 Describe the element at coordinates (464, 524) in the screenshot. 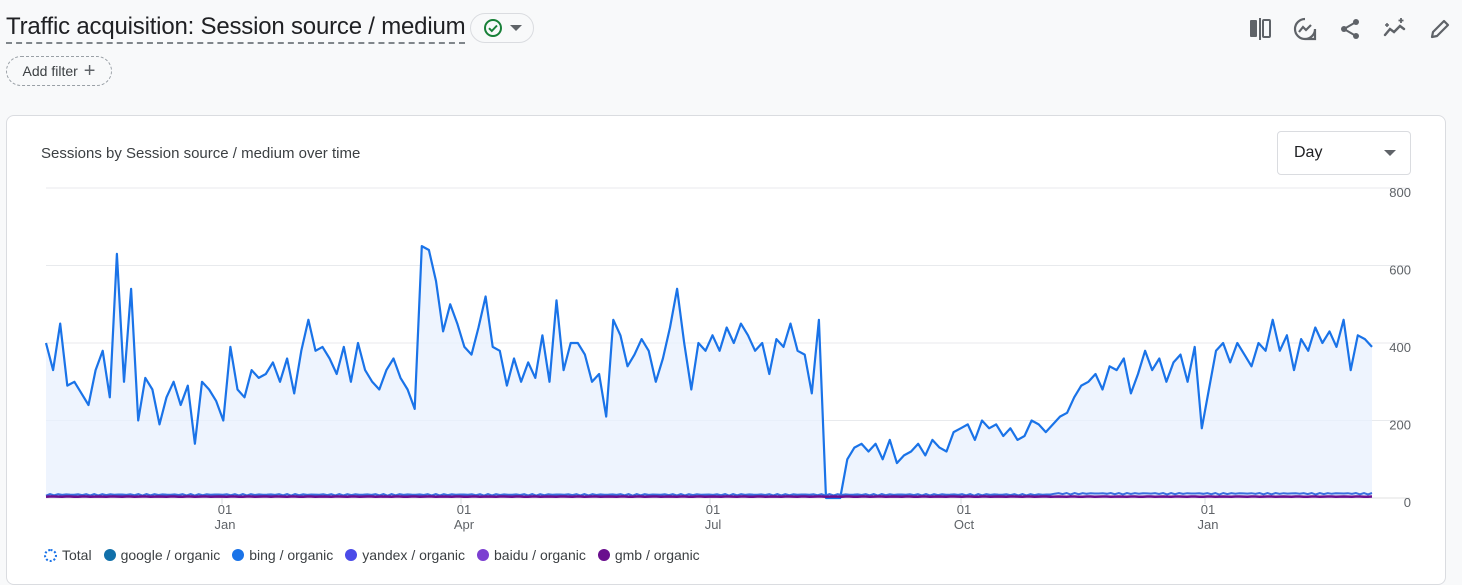

I see `svg-text: Apr` at that location.